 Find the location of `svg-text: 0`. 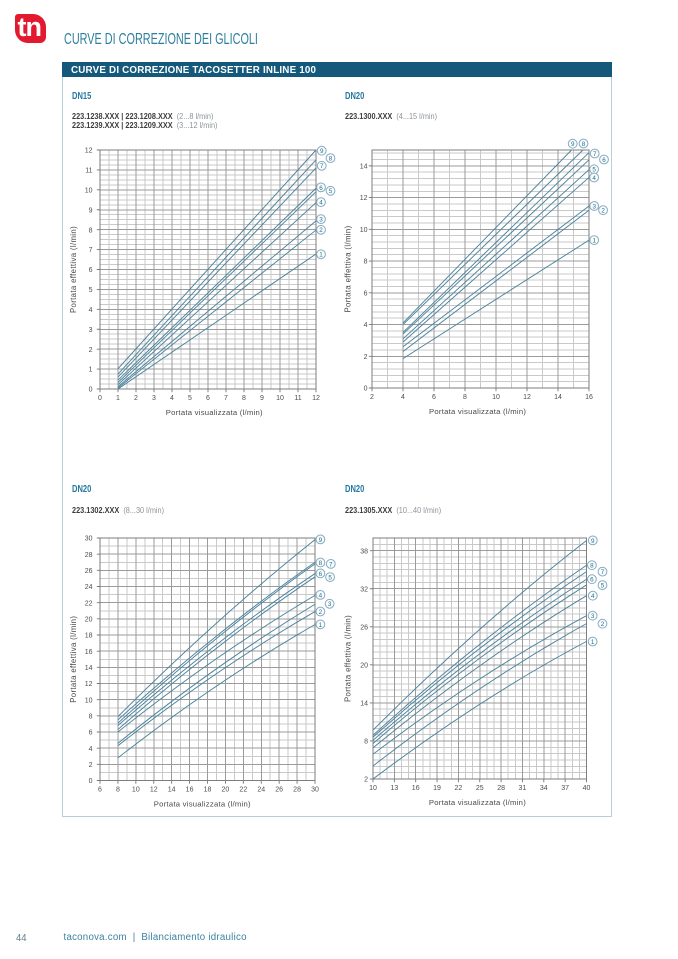

svg-text: 0 is located at coordinates (365, 389).